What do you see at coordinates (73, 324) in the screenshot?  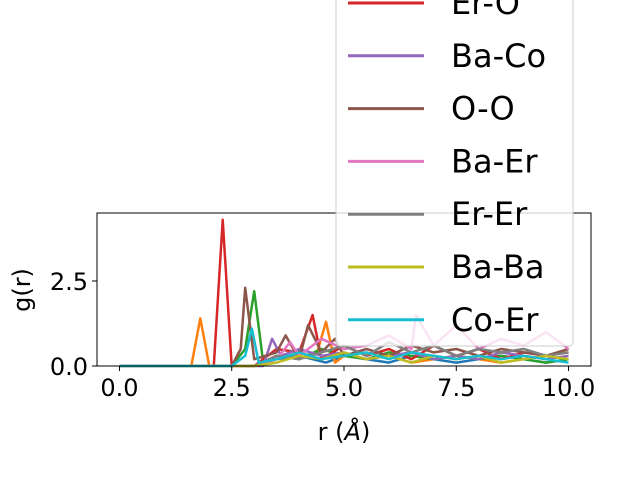 I see `y-axis-ticks: 0.0 2.5` at bounding box center [73, 324].